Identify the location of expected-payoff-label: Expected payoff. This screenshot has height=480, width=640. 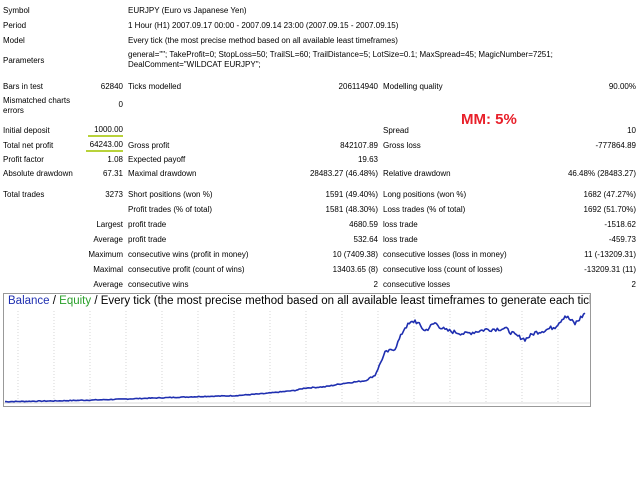
(157, 159).